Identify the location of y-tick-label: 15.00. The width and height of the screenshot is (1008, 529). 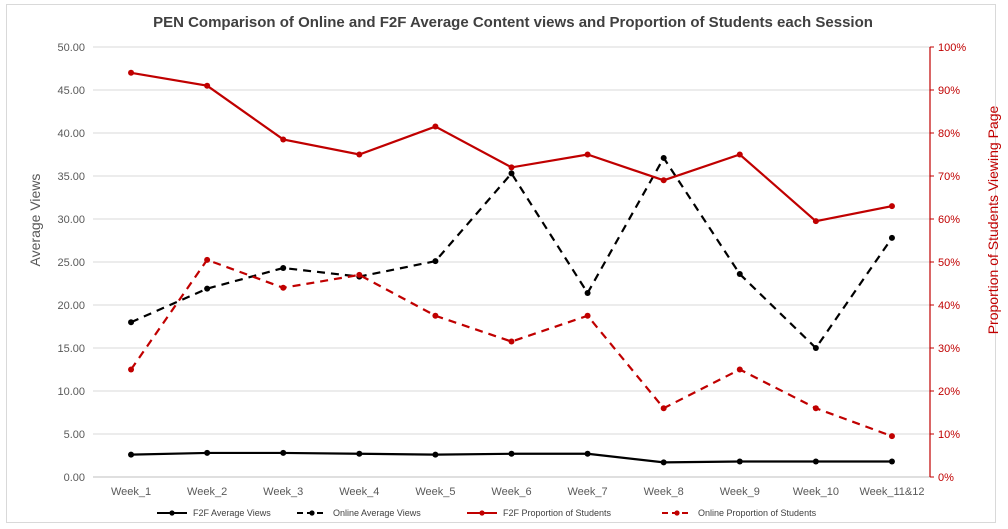
(71, 349).